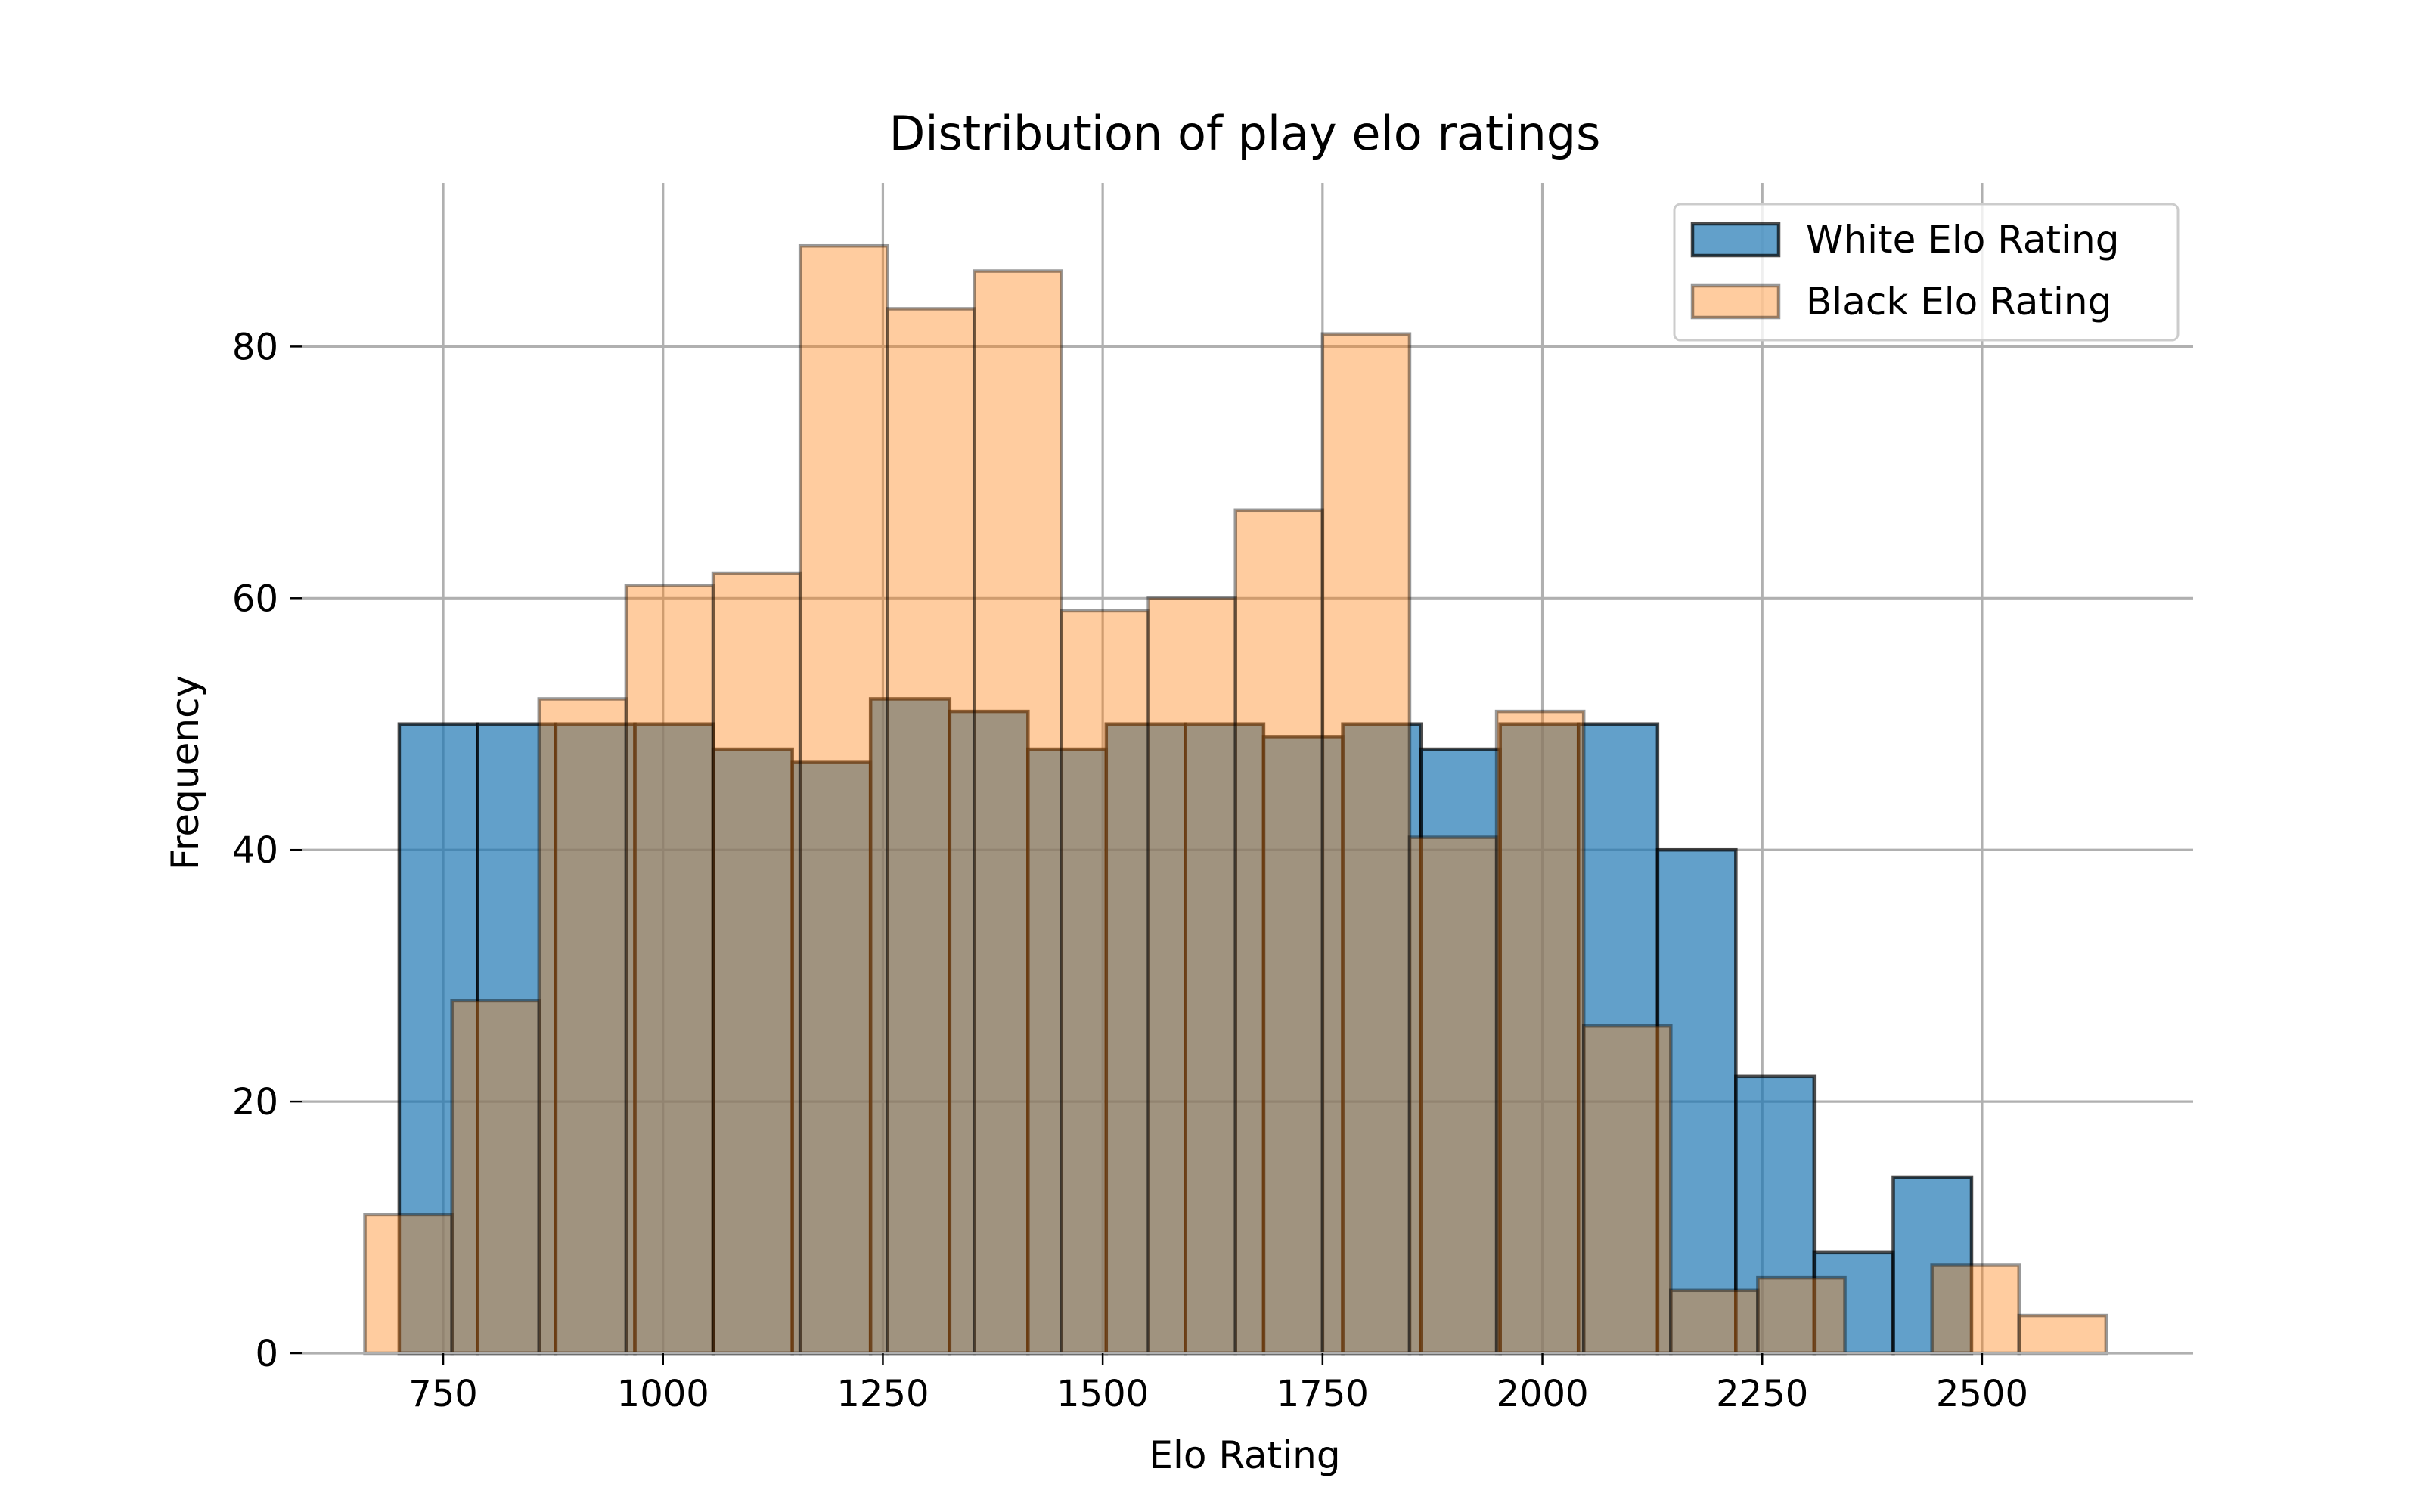 The image size is (2420, 1512). I want to click on y-tick-label: 0, so click(266, 1354).